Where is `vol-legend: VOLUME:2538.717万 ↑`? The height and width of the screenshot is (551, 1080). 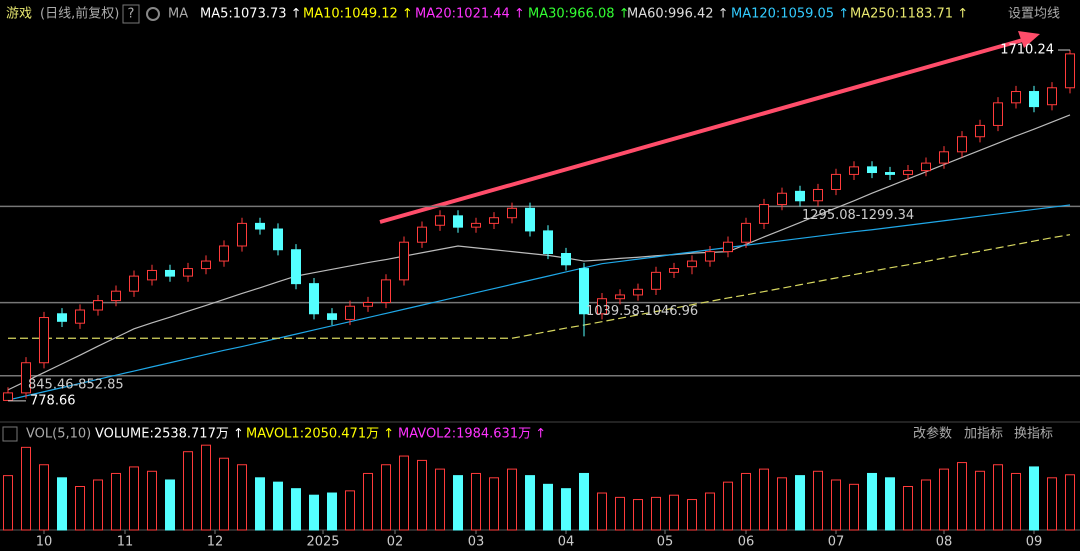 vol-legend: VOLUME:2538.717万 ↑ is located at coordinates (169, 434).